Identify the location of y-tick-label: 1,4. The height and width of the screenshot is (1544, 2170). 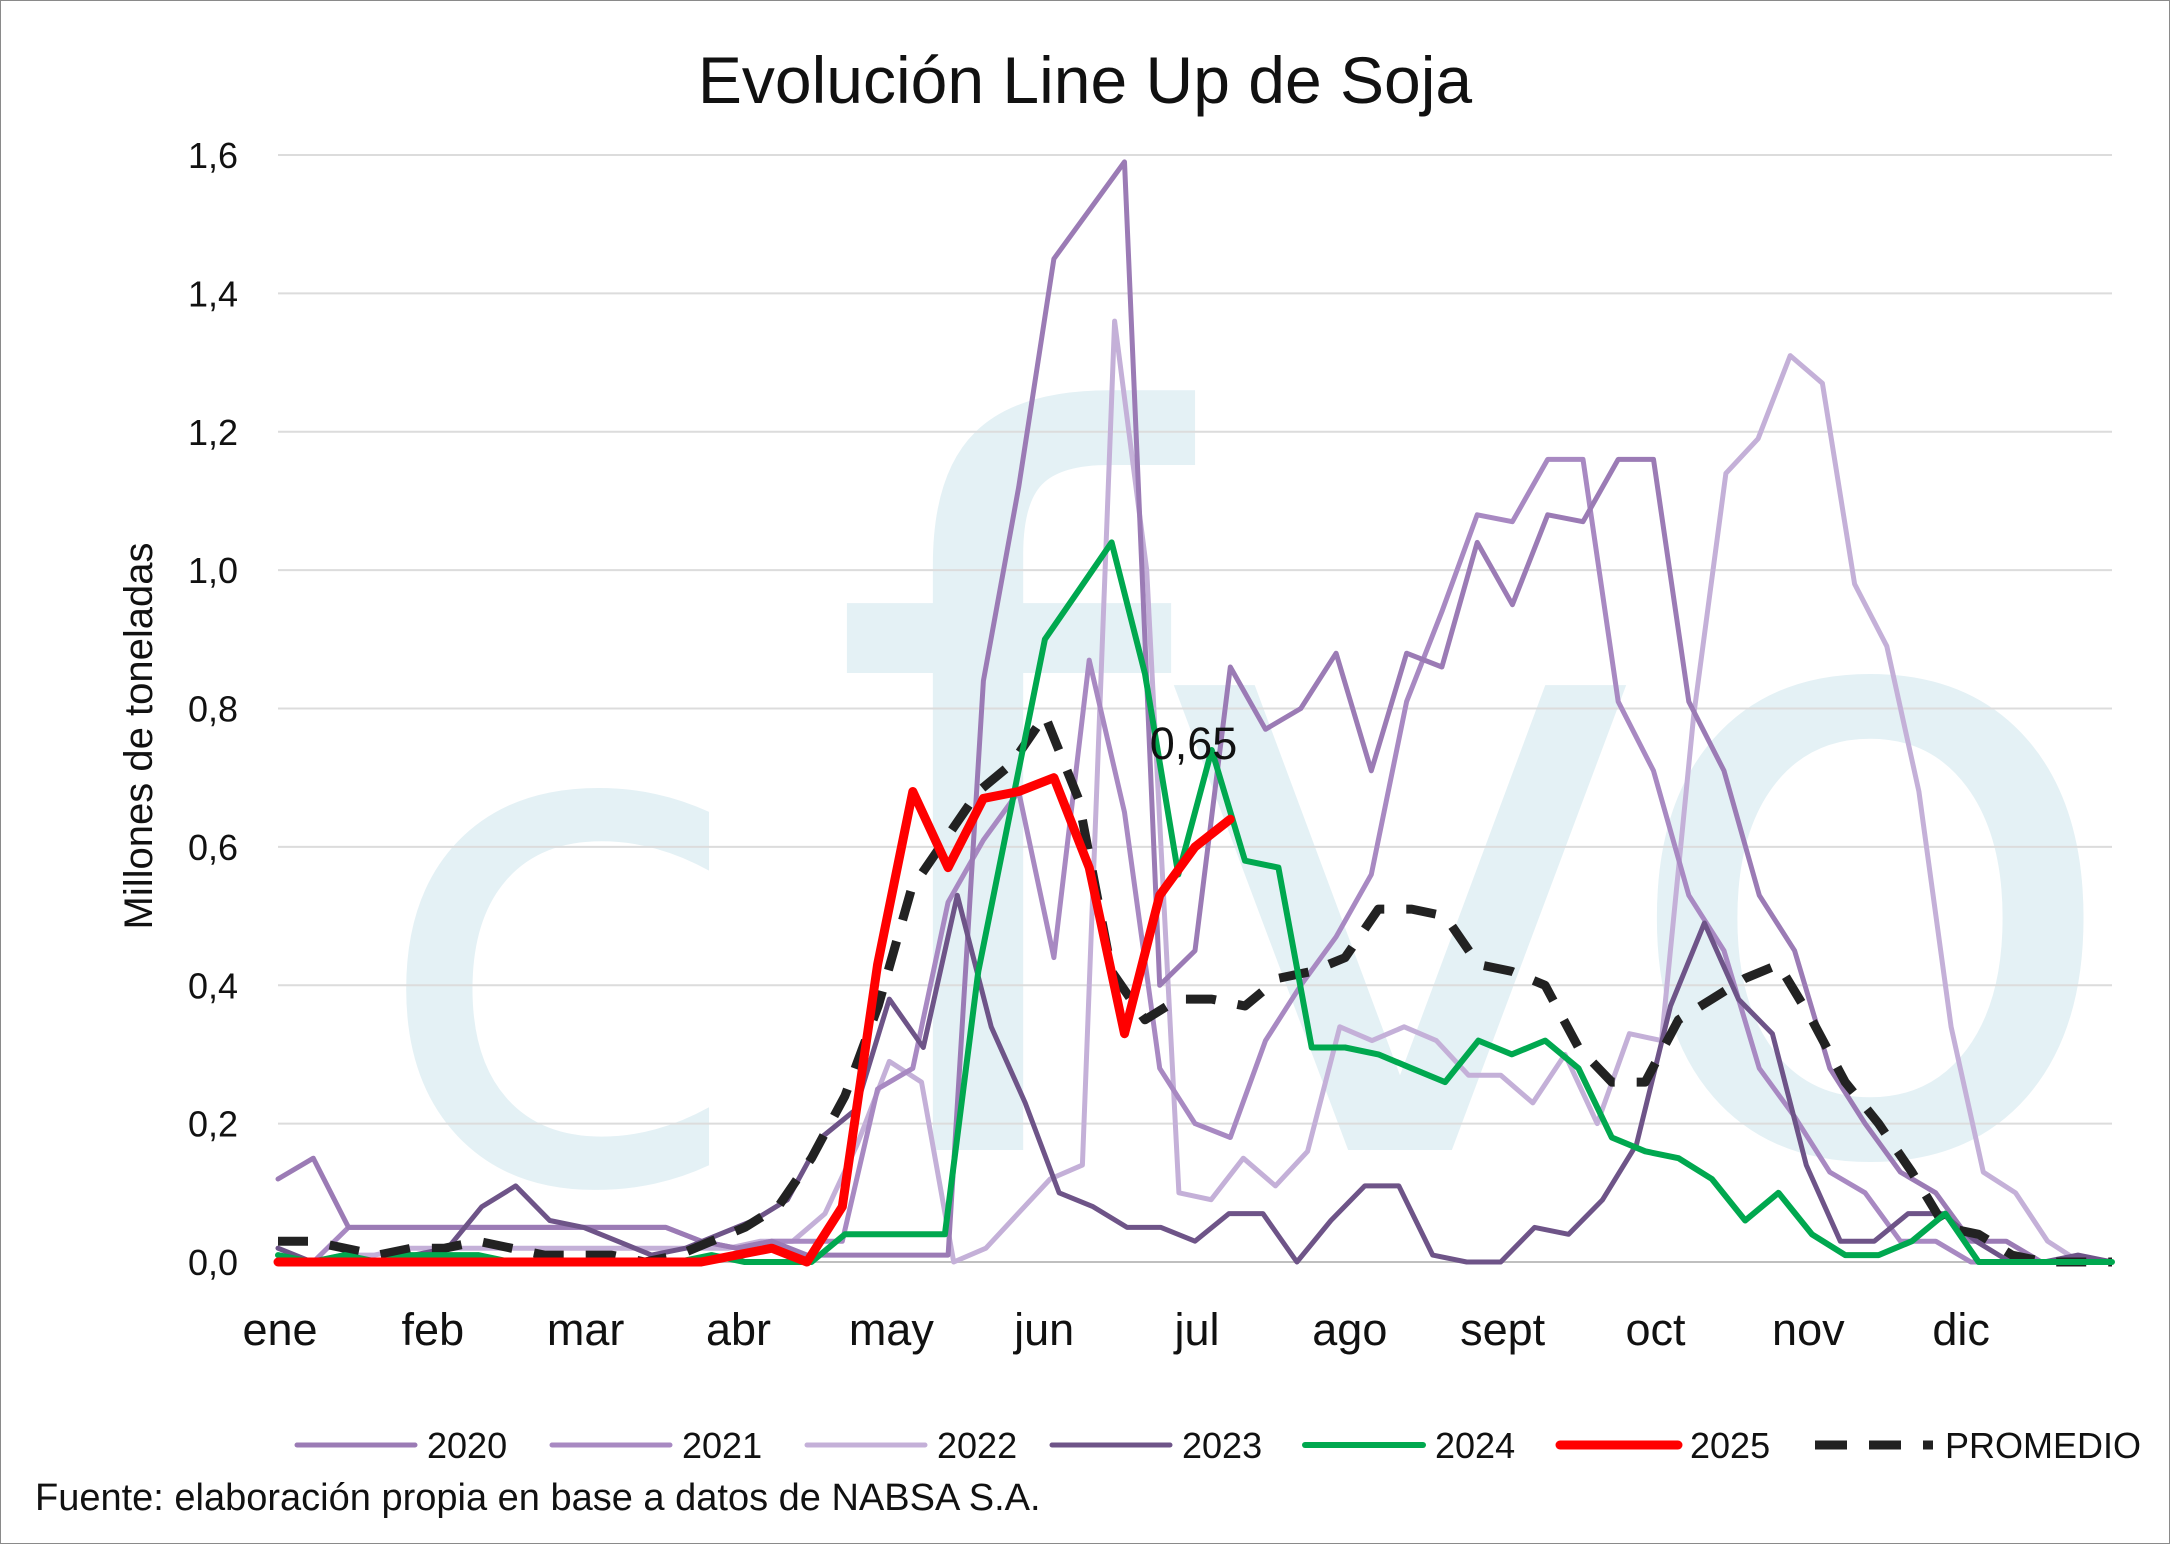
(213, 293).